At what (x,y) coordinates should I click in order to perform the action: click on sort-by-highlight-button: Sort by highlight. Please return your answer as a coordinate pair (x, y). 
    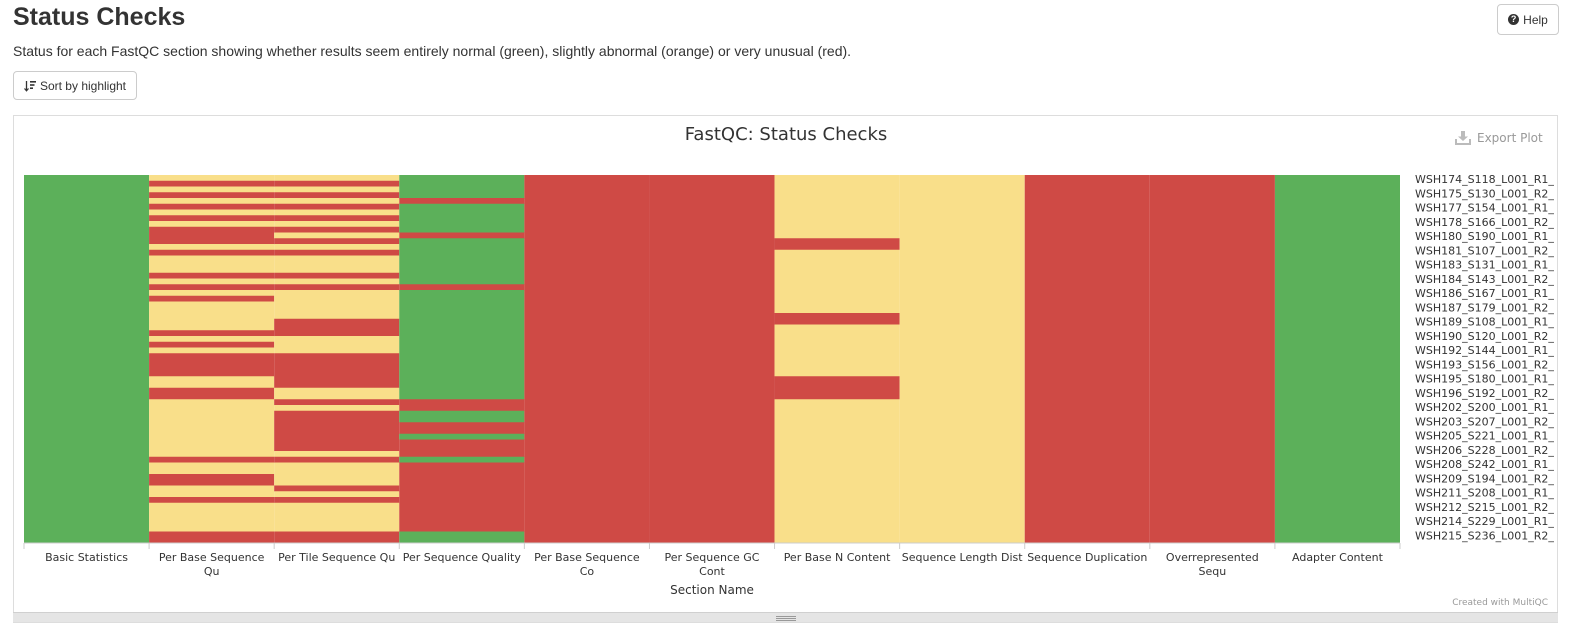
    Looking at the image, I should click on (75, 85).